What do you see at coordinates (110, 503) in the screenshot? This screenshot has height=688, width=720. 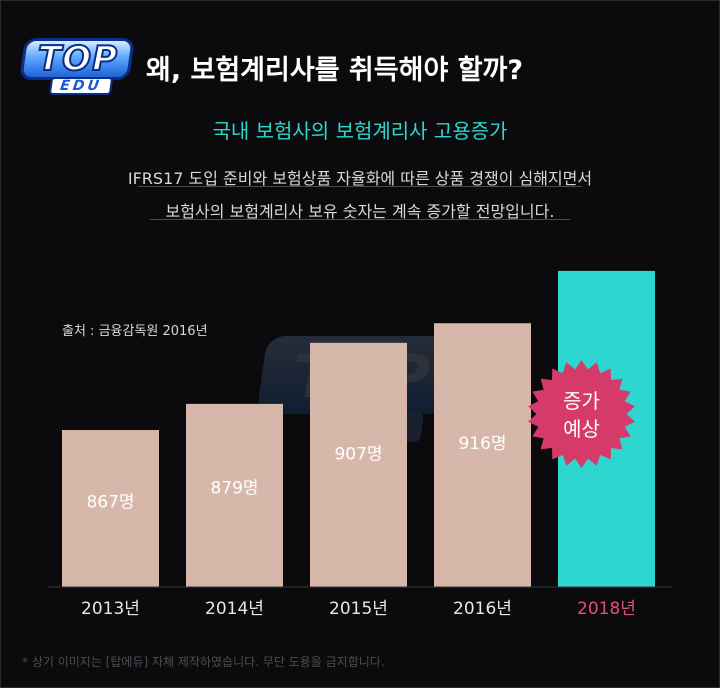 I see `bar-value-label: 867명` at bounding box center [110, 503].